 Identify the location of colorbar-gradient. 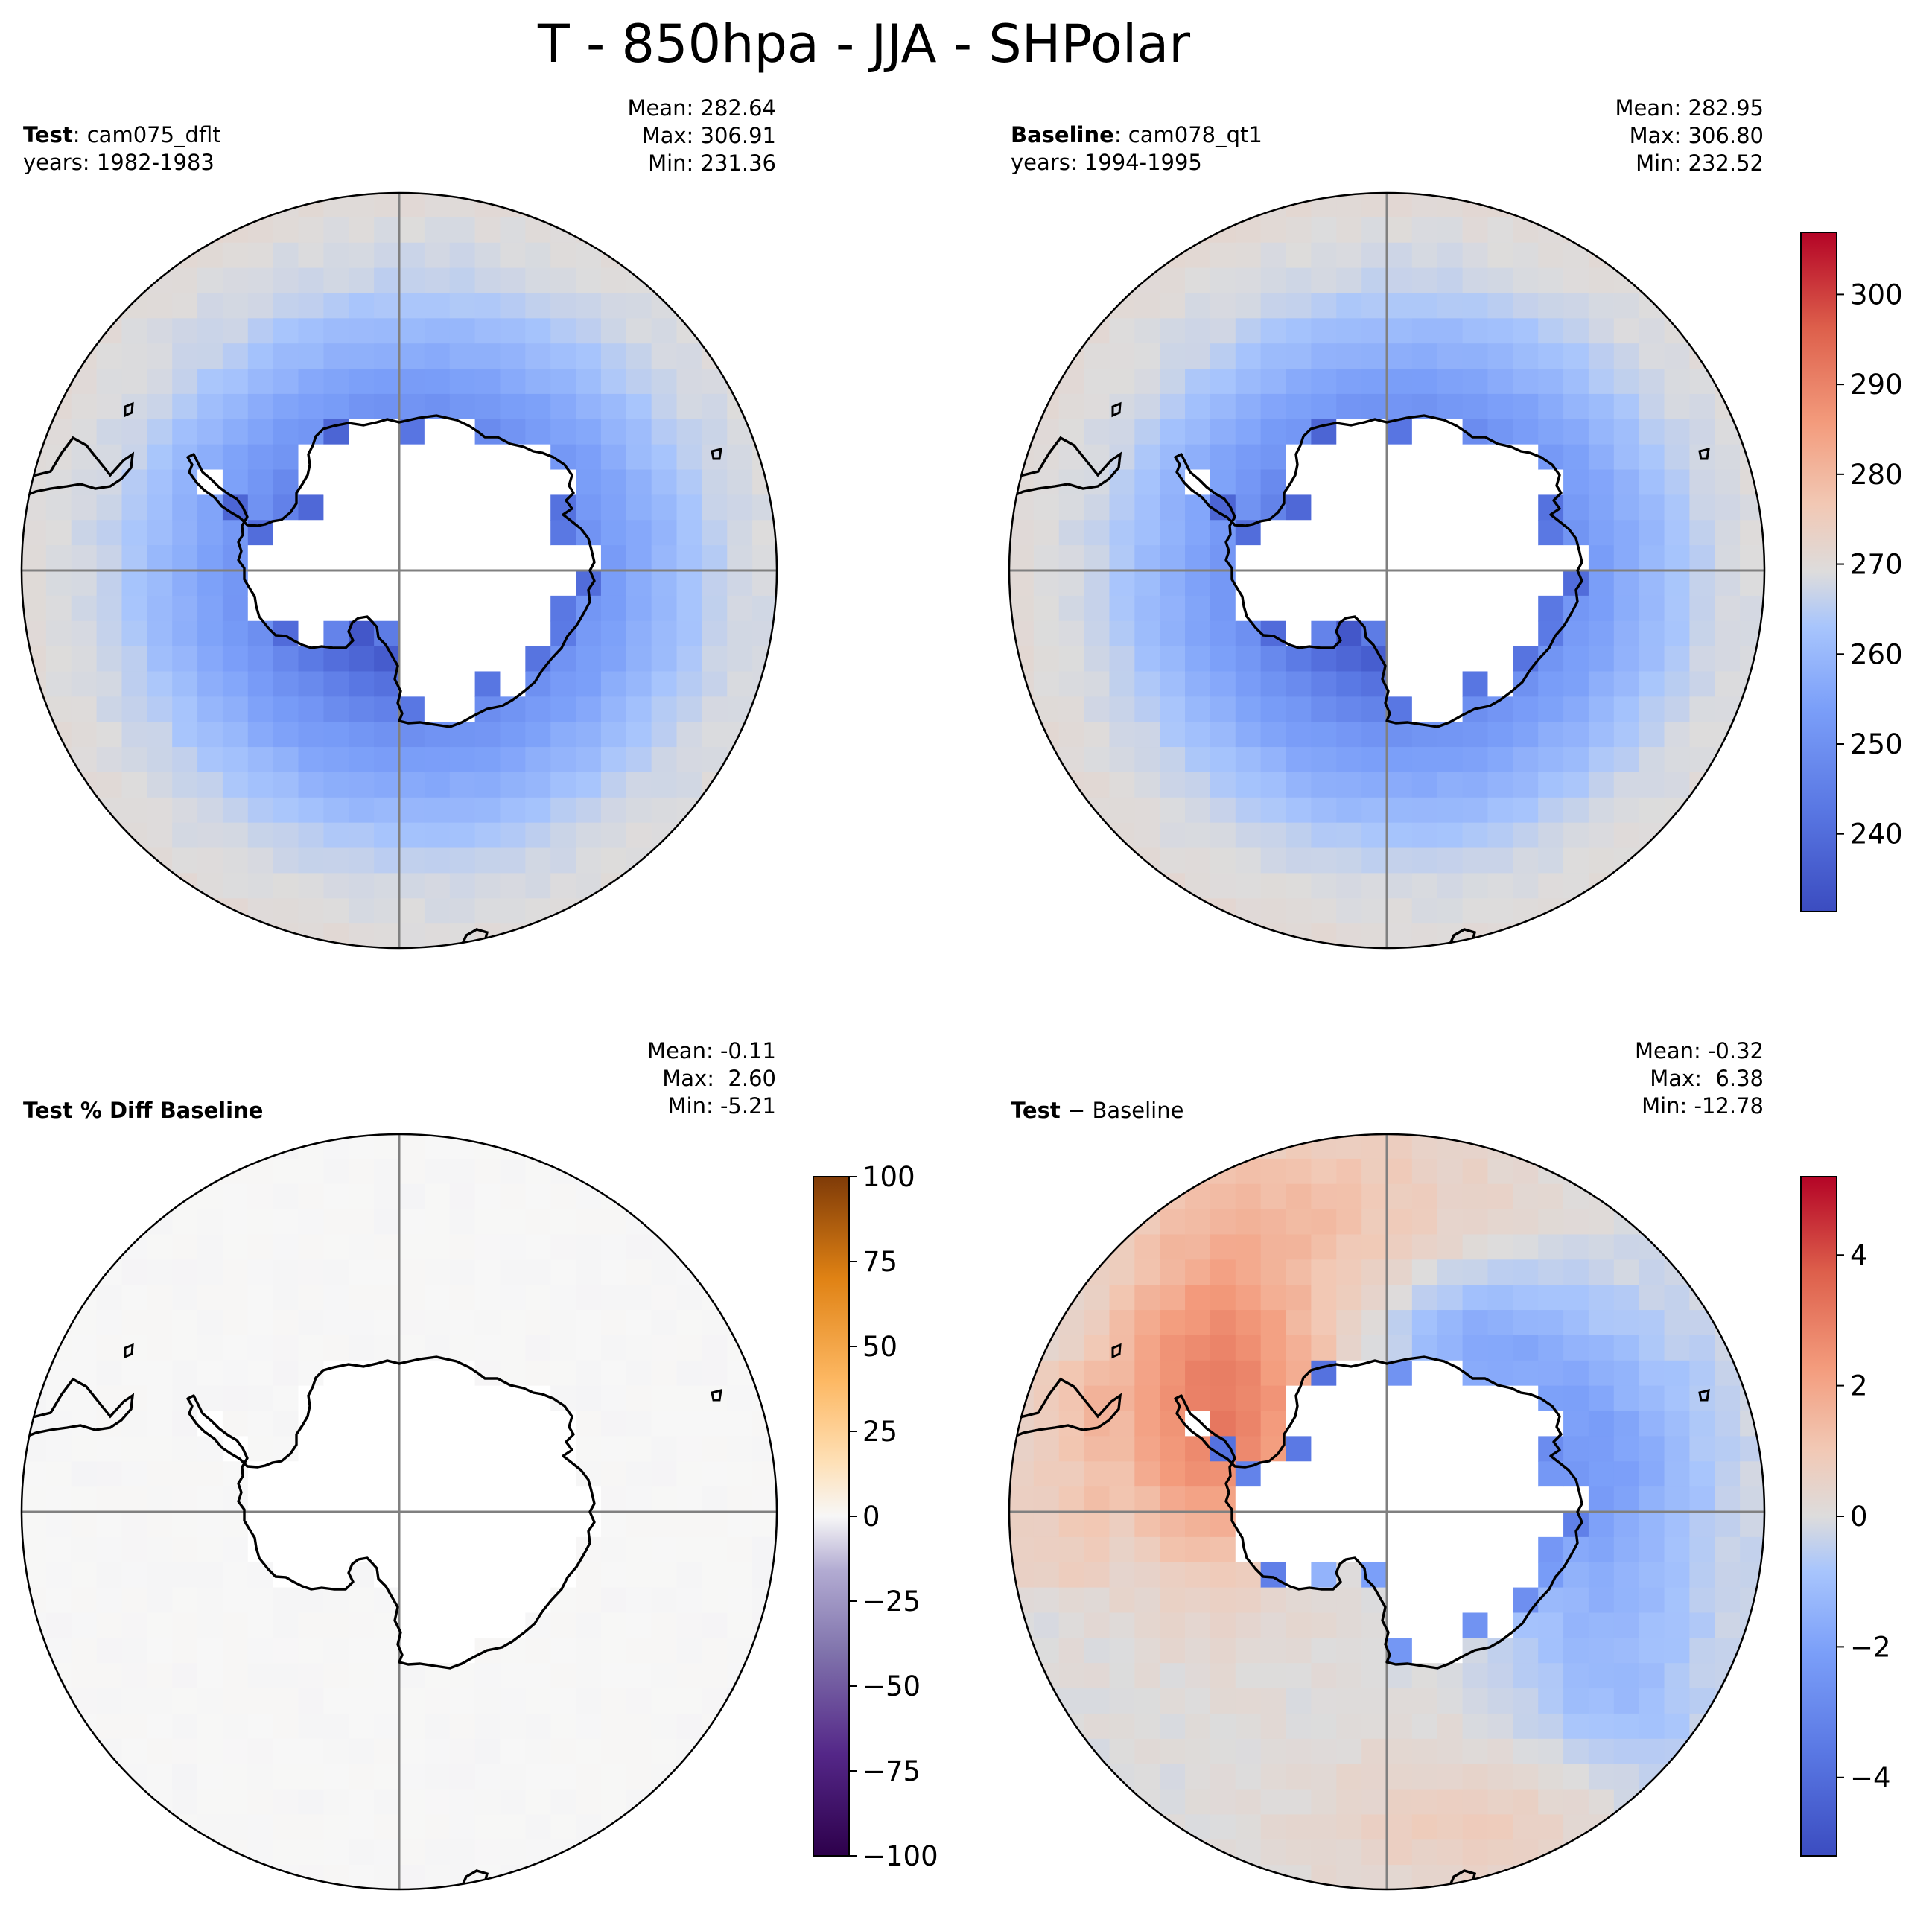
(831, 1516).